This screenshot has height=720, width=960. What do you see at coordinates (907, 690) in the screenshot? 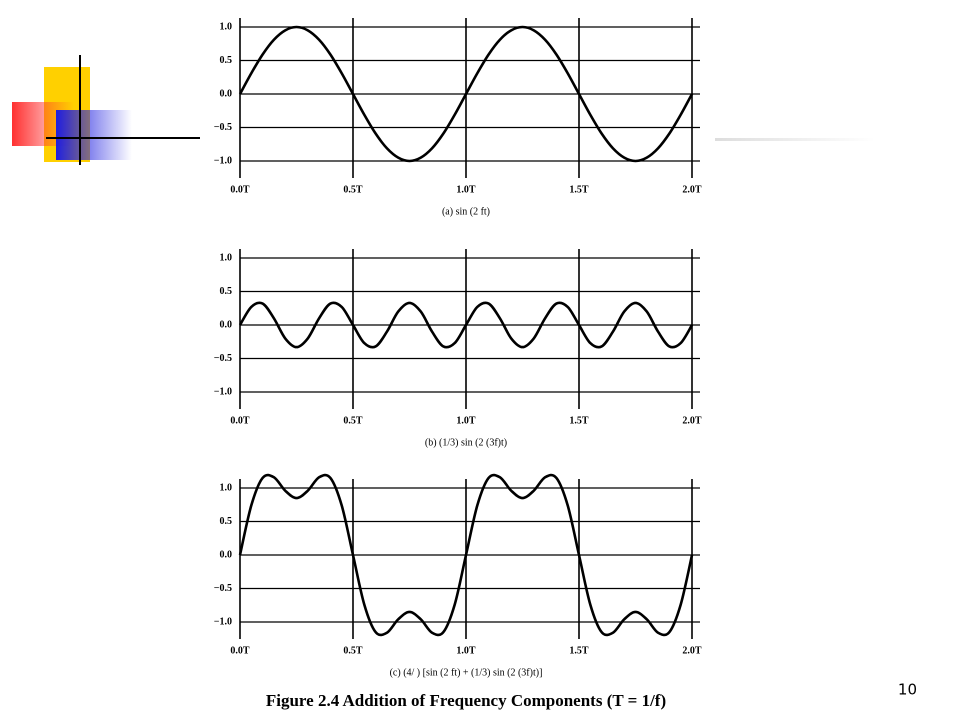
I see `page-number: 10` at bounding box center [907, 690].